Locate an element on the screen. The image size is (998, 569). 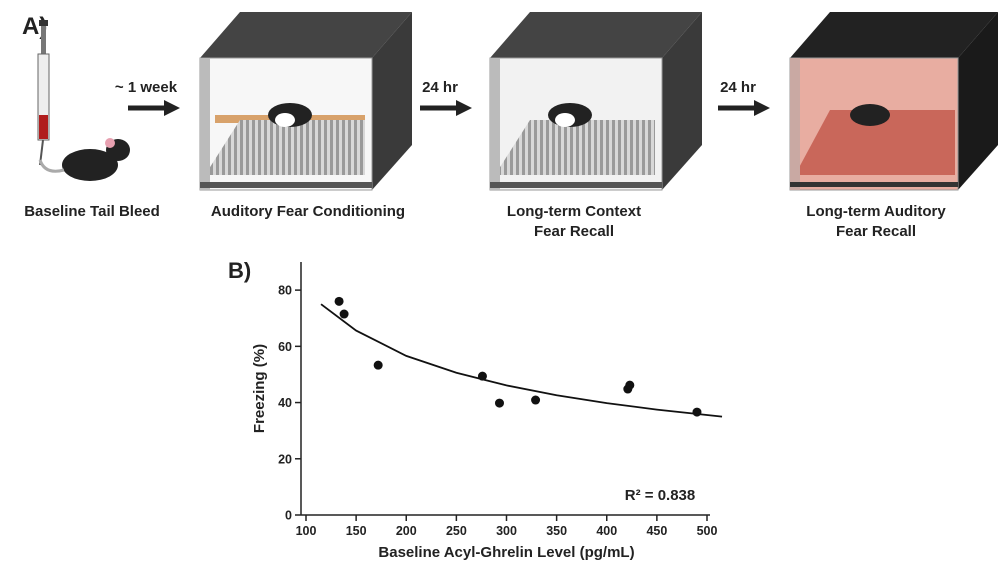
arrow-label: ~ 1 week is located at coordinates (146, 87).